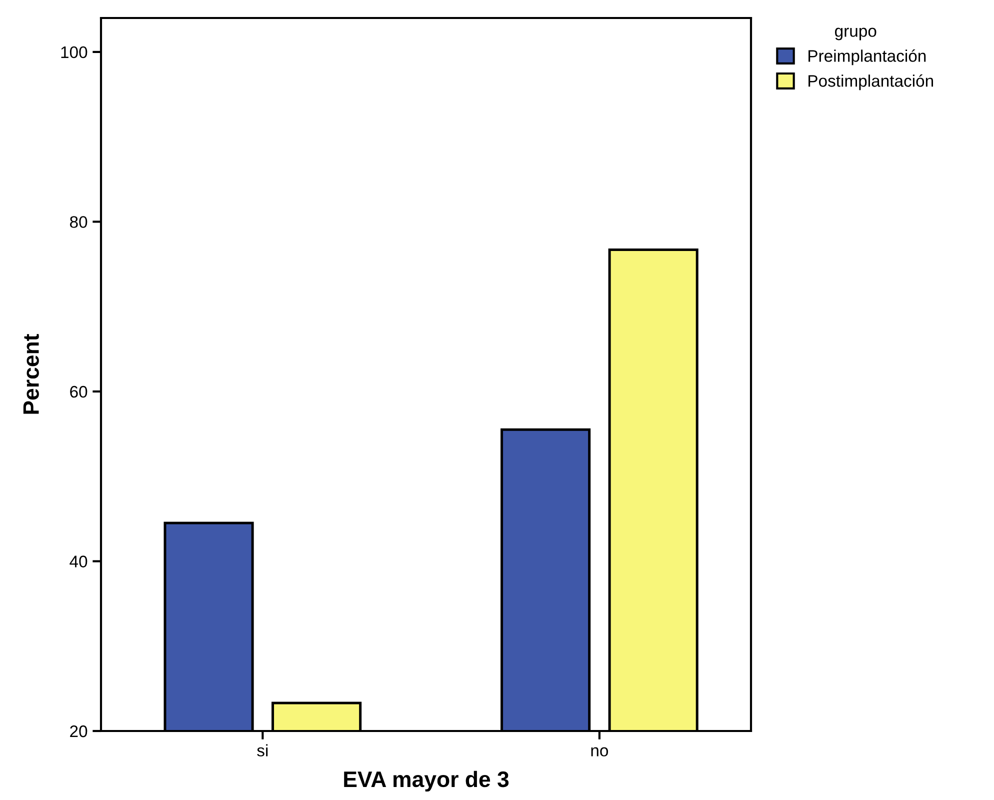  What do you see at coordinates (599, 751) in the screenshot?
I see `x-tick-label: no` at bounding box center [599, 751].